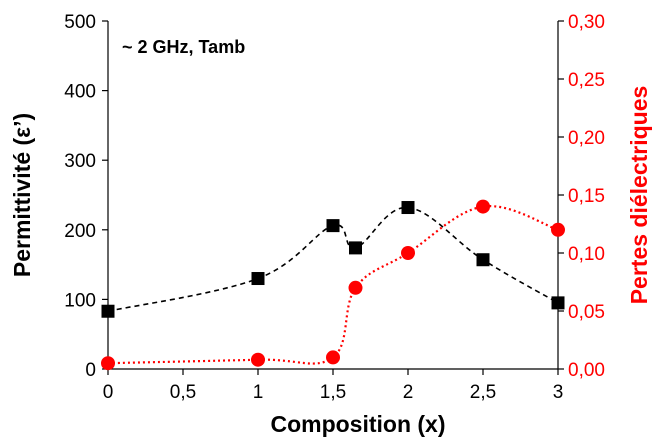 The height and width of the screenshot is (442, 662). What do you see at coordinates (183, 47) in the screenshot?
I see `chart-annotation: ~ 2 GHz, Tamb` at bounding box center [183, 47].